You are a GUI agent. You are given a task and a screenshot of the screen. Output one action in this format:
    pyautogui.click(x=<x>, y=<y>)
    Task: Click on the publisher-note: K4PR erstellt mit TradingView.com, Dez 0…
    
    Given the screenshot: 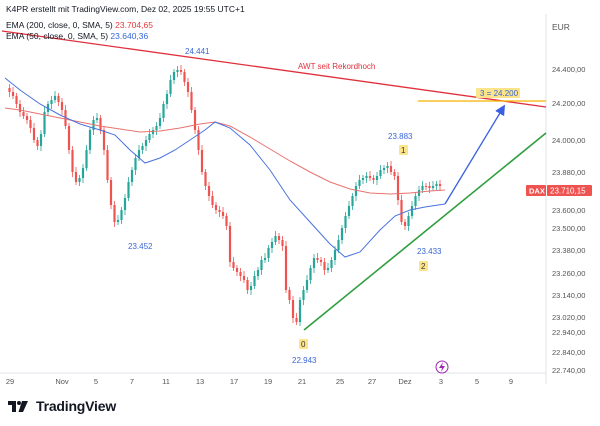 What is the action you would take?
    pyautogui.click(x=125, y=9)
    